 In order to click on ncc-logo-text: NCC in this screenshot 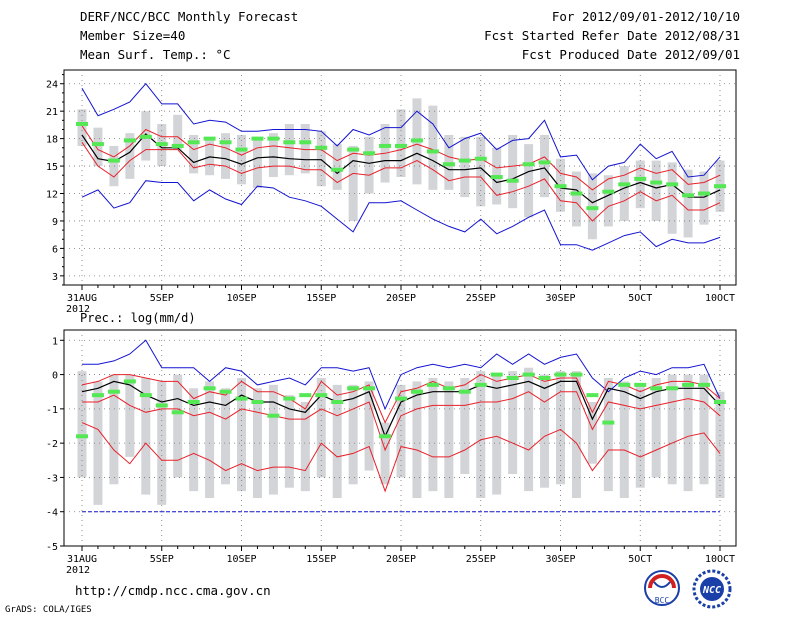, I will do `click(711, 590)`.